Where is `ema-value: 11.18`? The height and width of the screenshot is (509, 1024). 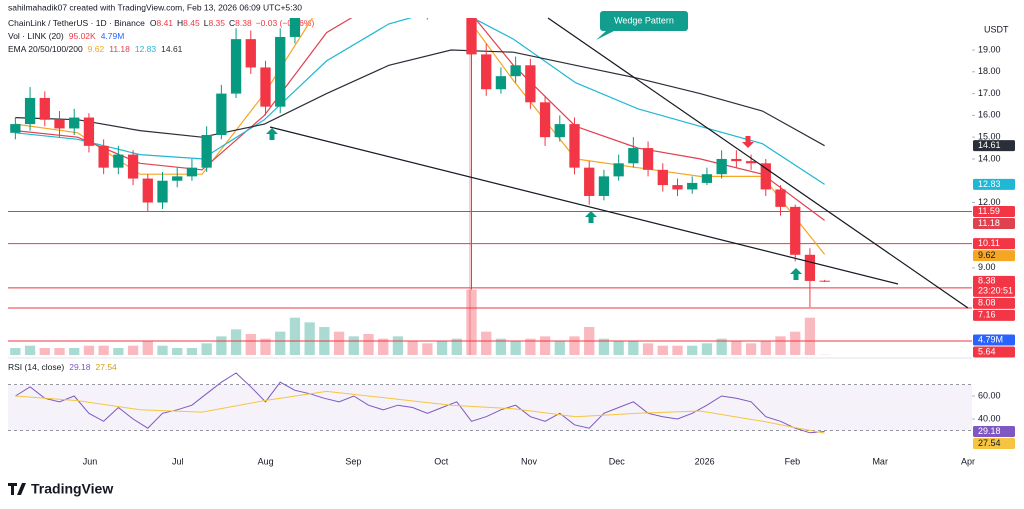
ema-value: 11.18 is located at coordinates (119, 49).